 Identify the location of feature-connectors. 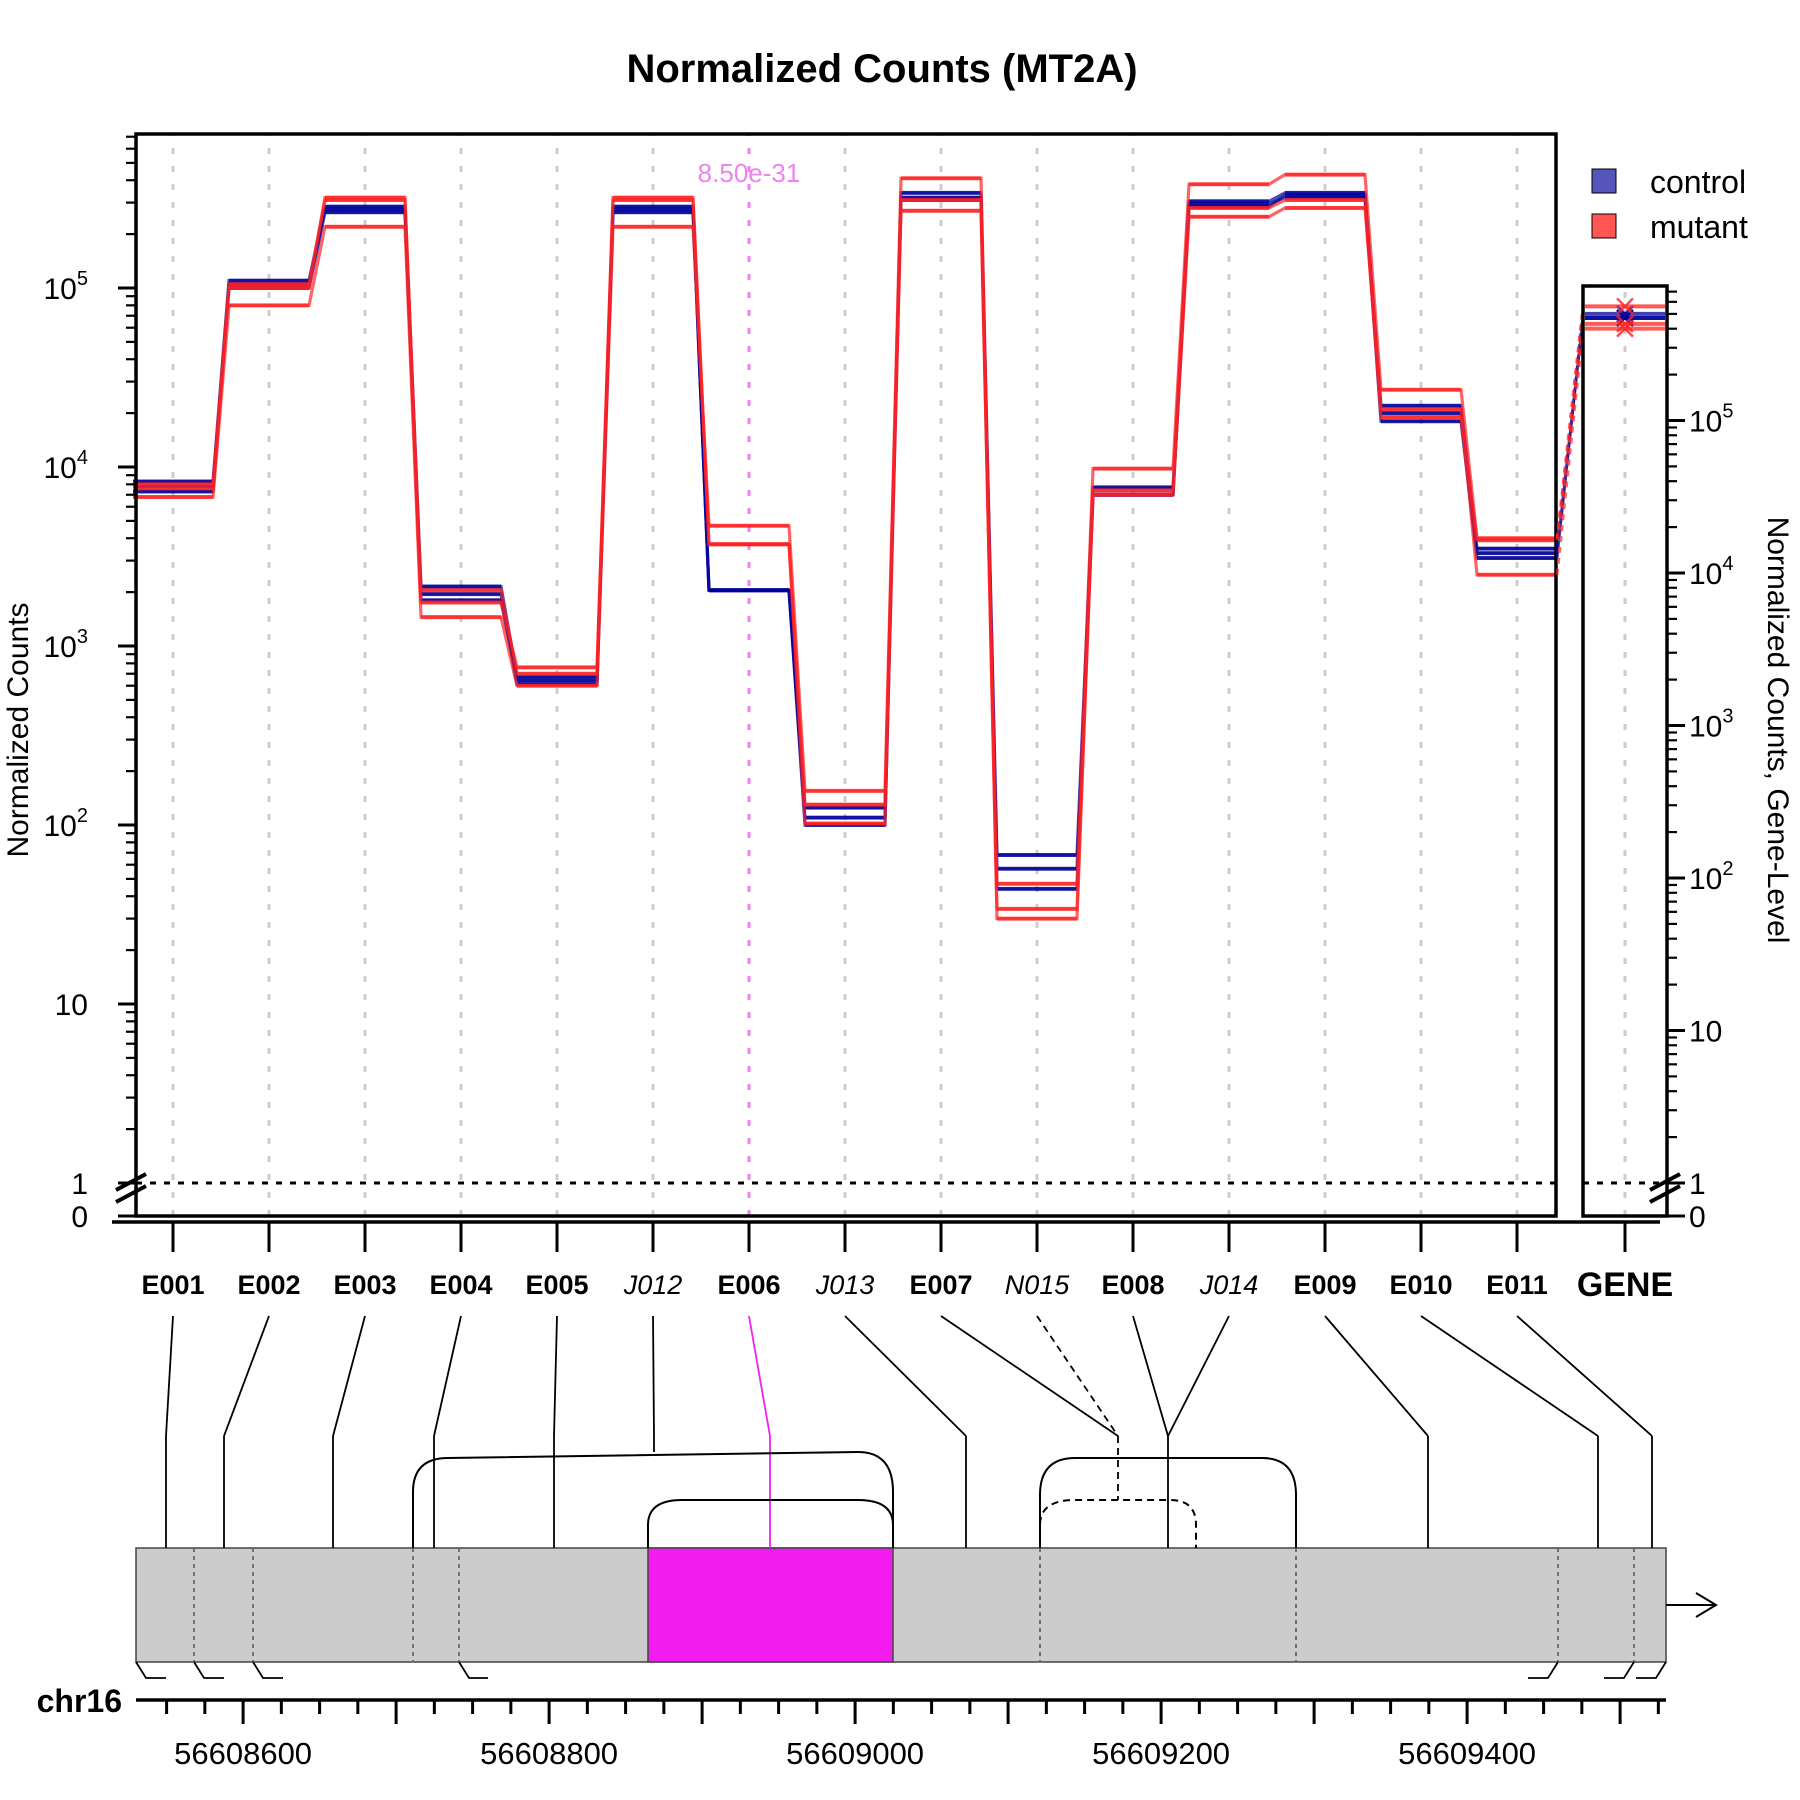
(909, 1376).